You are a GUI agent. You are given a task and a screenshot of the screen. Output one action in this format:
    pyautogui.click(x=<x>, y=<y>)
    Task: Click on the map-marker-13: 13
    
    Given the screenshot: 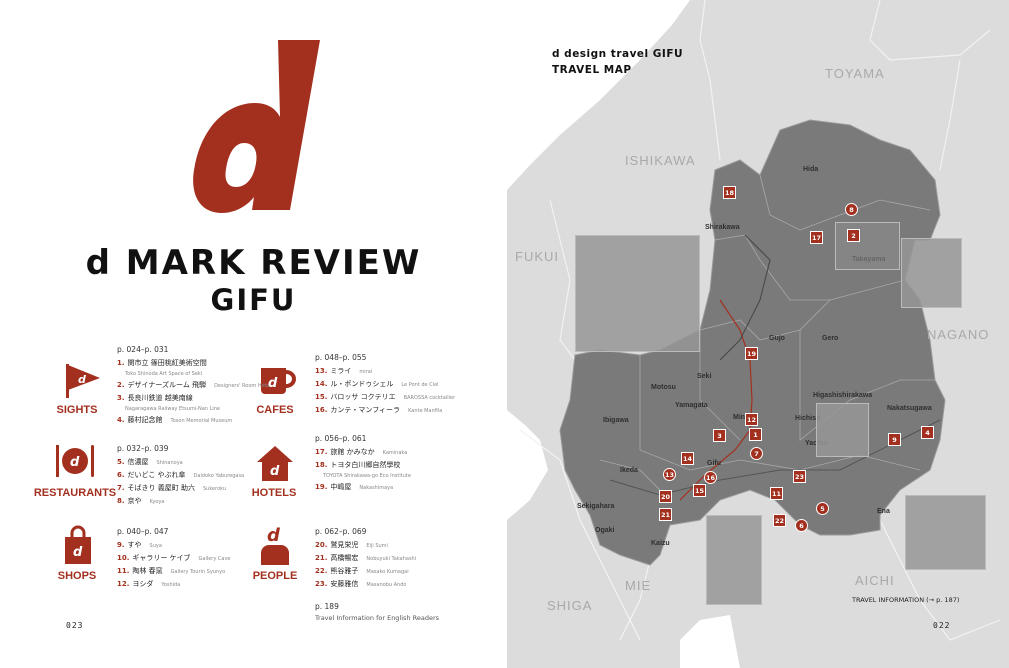 What is the action you would take?
    pyautogui.click(x=669, y=474)
    